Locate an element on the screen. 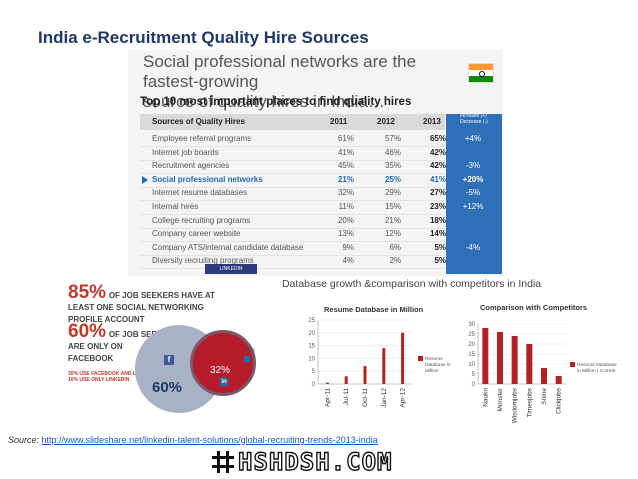 The image size is (638, 479). y-tick-label: 20 is located at coordinates (311, 334).